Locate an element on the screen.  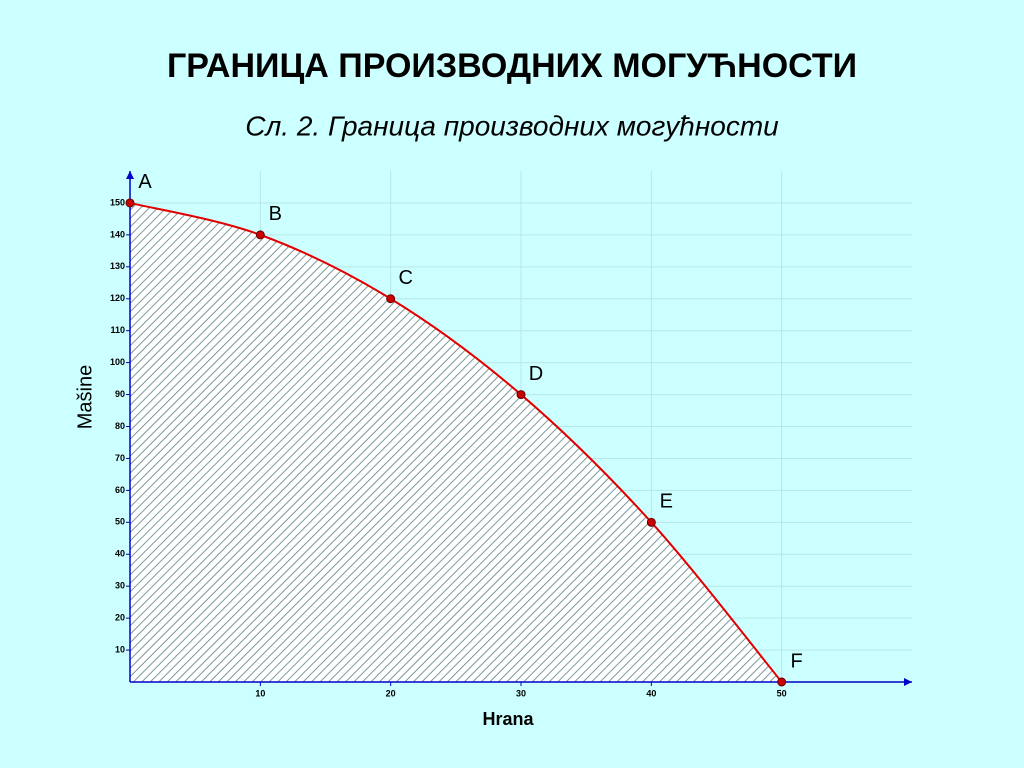
y-tick-label: 130 is located at coordinates (117, 266).